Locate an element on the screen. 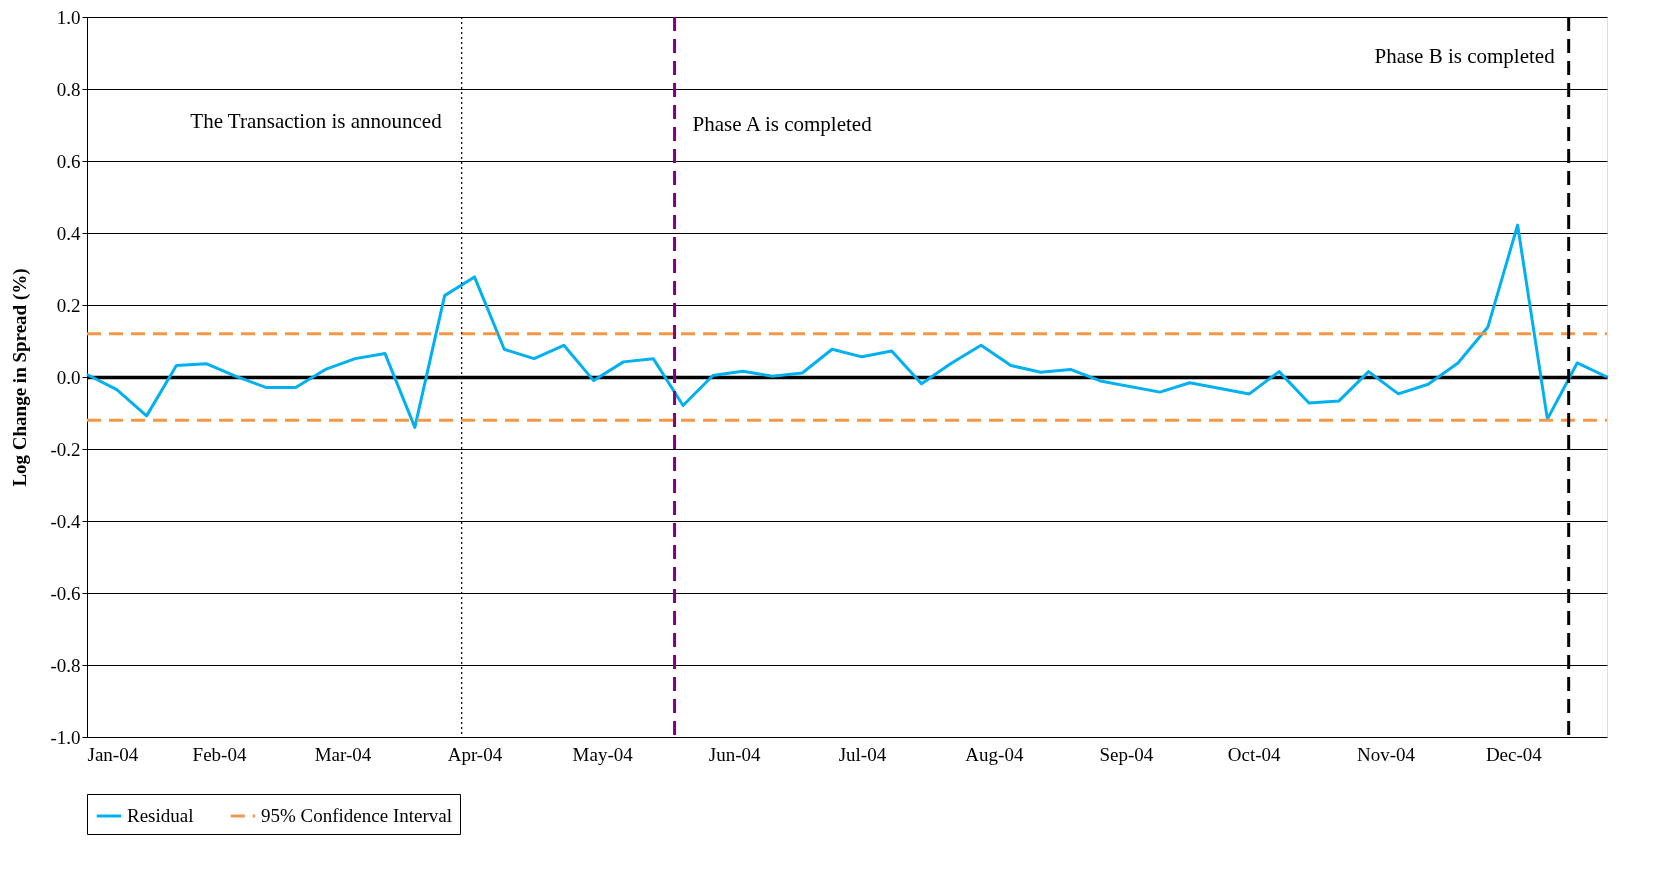 This screenshot has height=896, width=1669. y-tick-label: 0.0 is located at coordinates (68, 377).